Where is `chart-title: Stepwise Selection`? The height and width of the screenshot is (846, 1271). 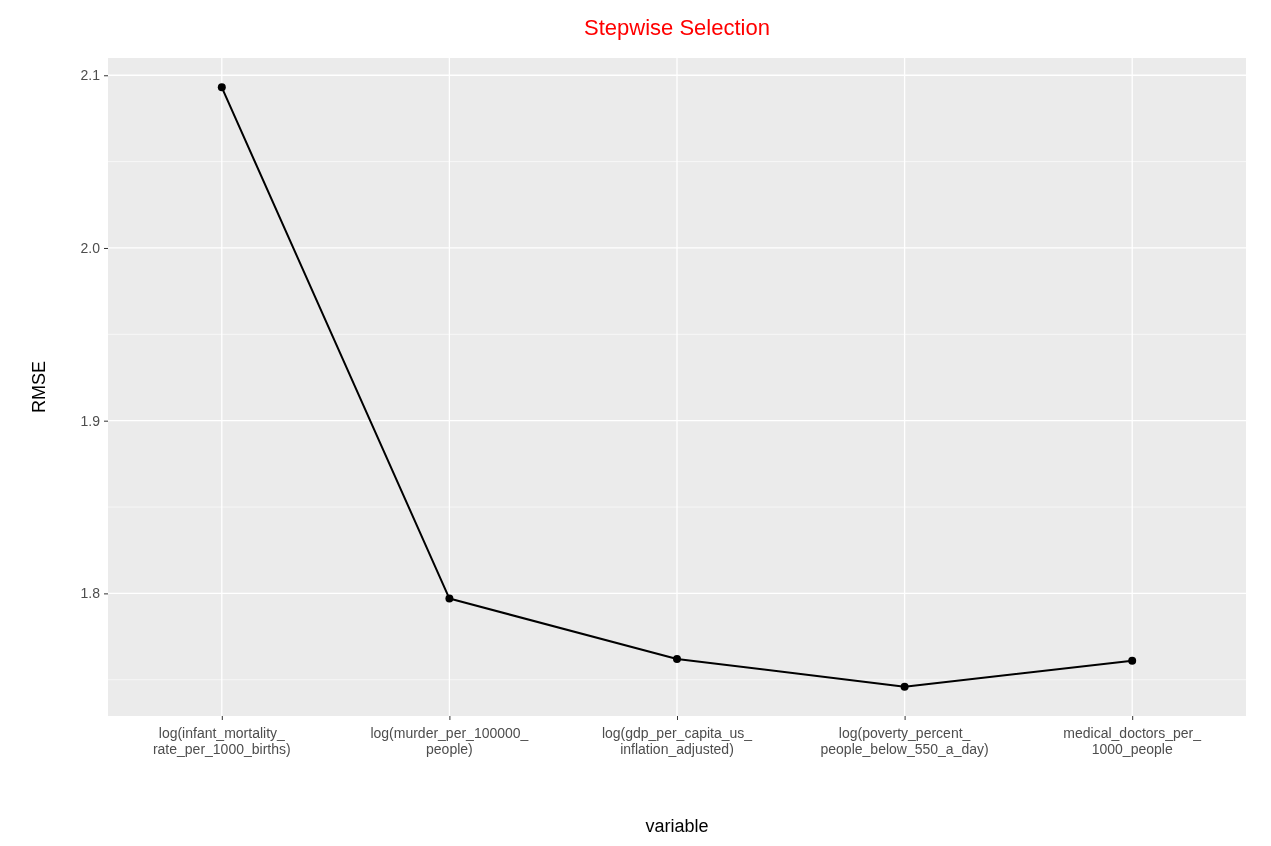 chart-title: Stepwise Selection is located at coordinates (677, 27).